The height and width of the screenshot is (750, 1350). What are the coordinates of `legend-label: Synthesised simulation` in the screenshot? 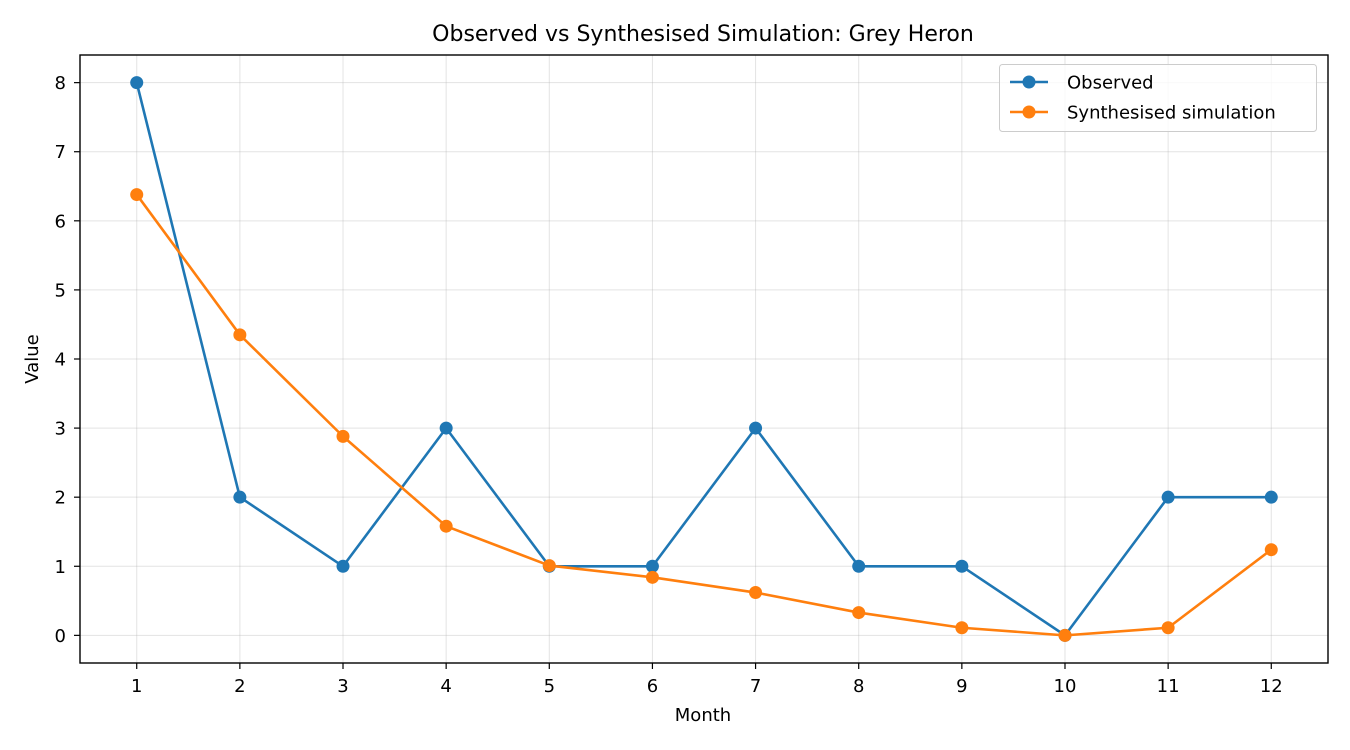 It's located at (1171, 113).